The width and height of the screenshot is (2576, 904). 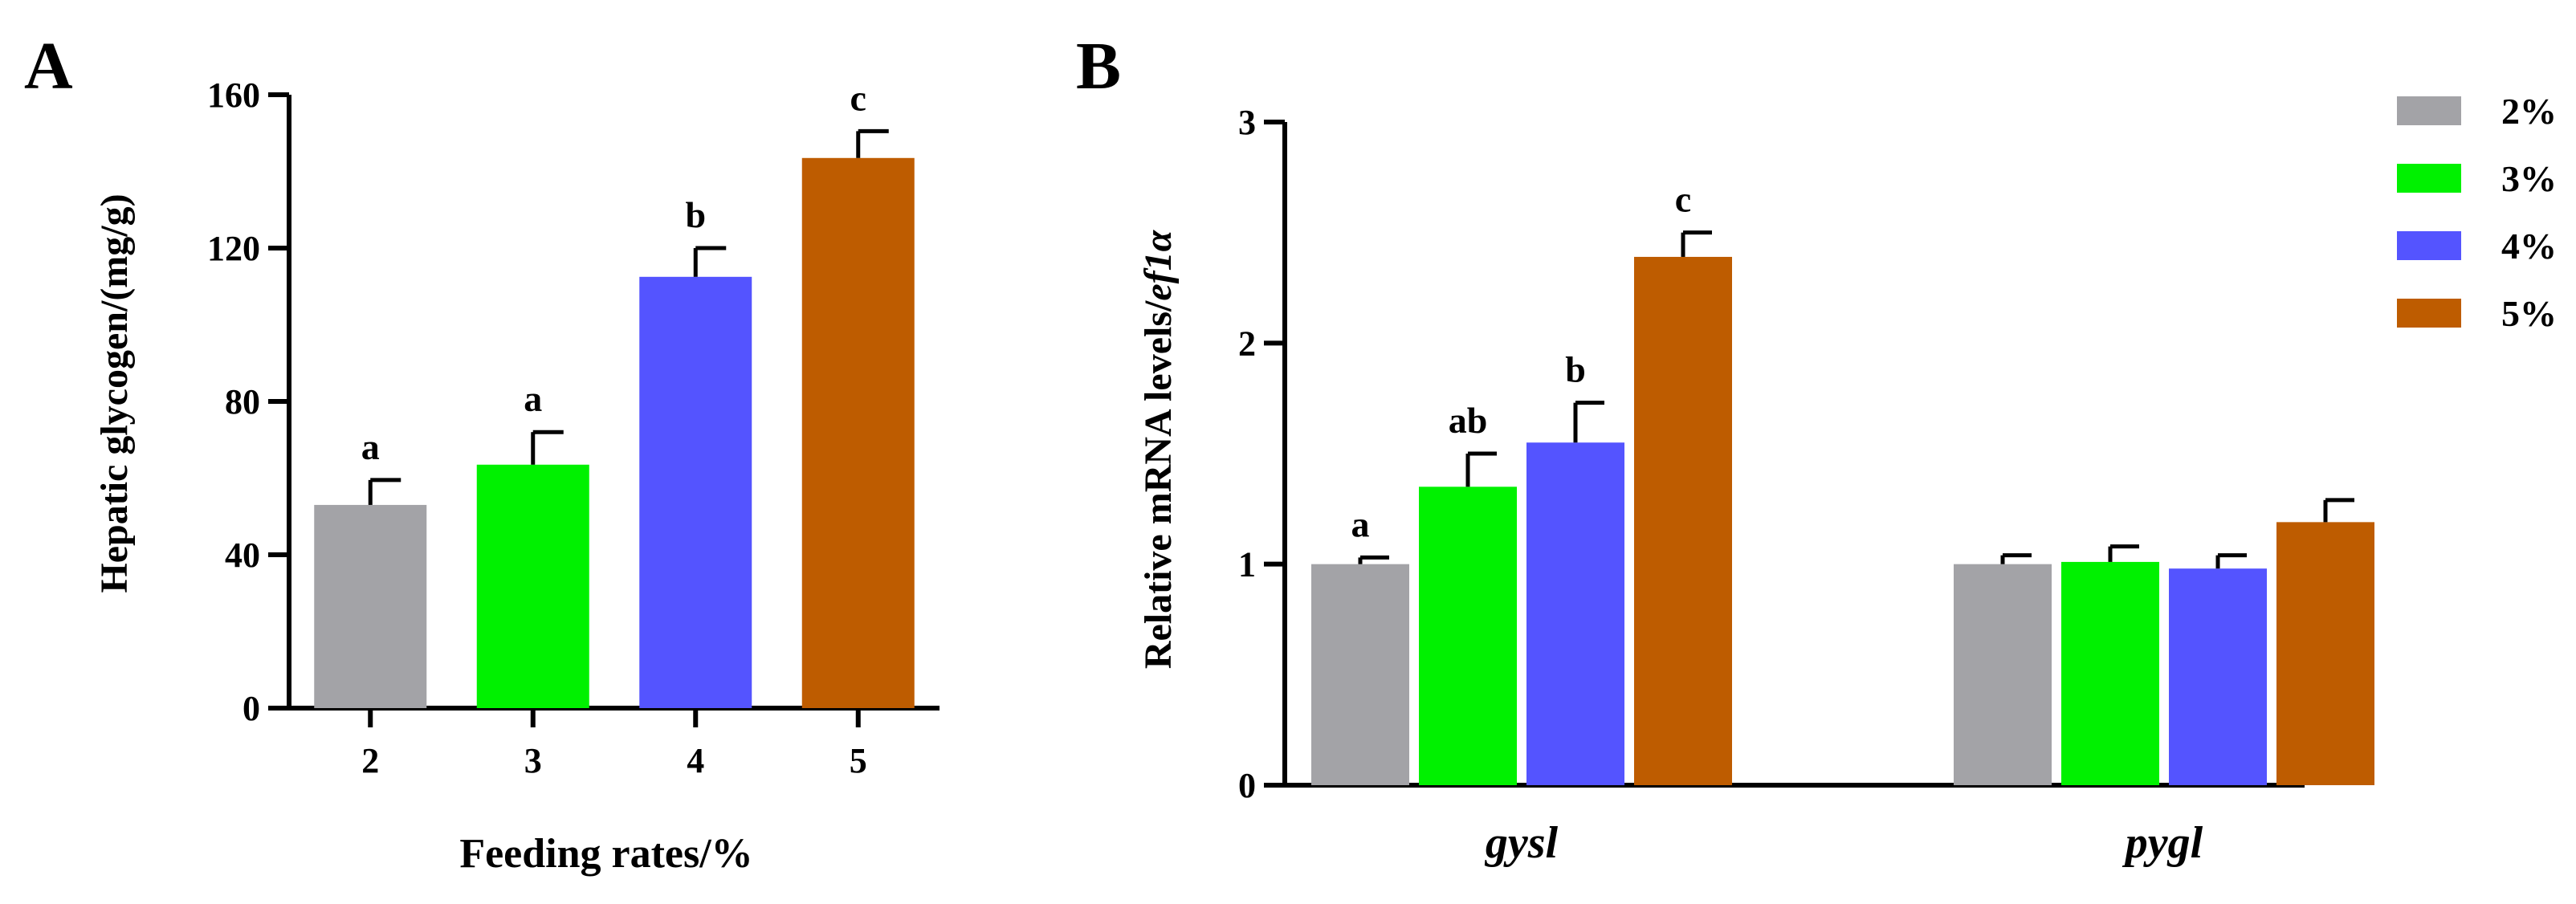 I want to click on panel-b-bar-gysl-5%, so click(x=1683, y=521).